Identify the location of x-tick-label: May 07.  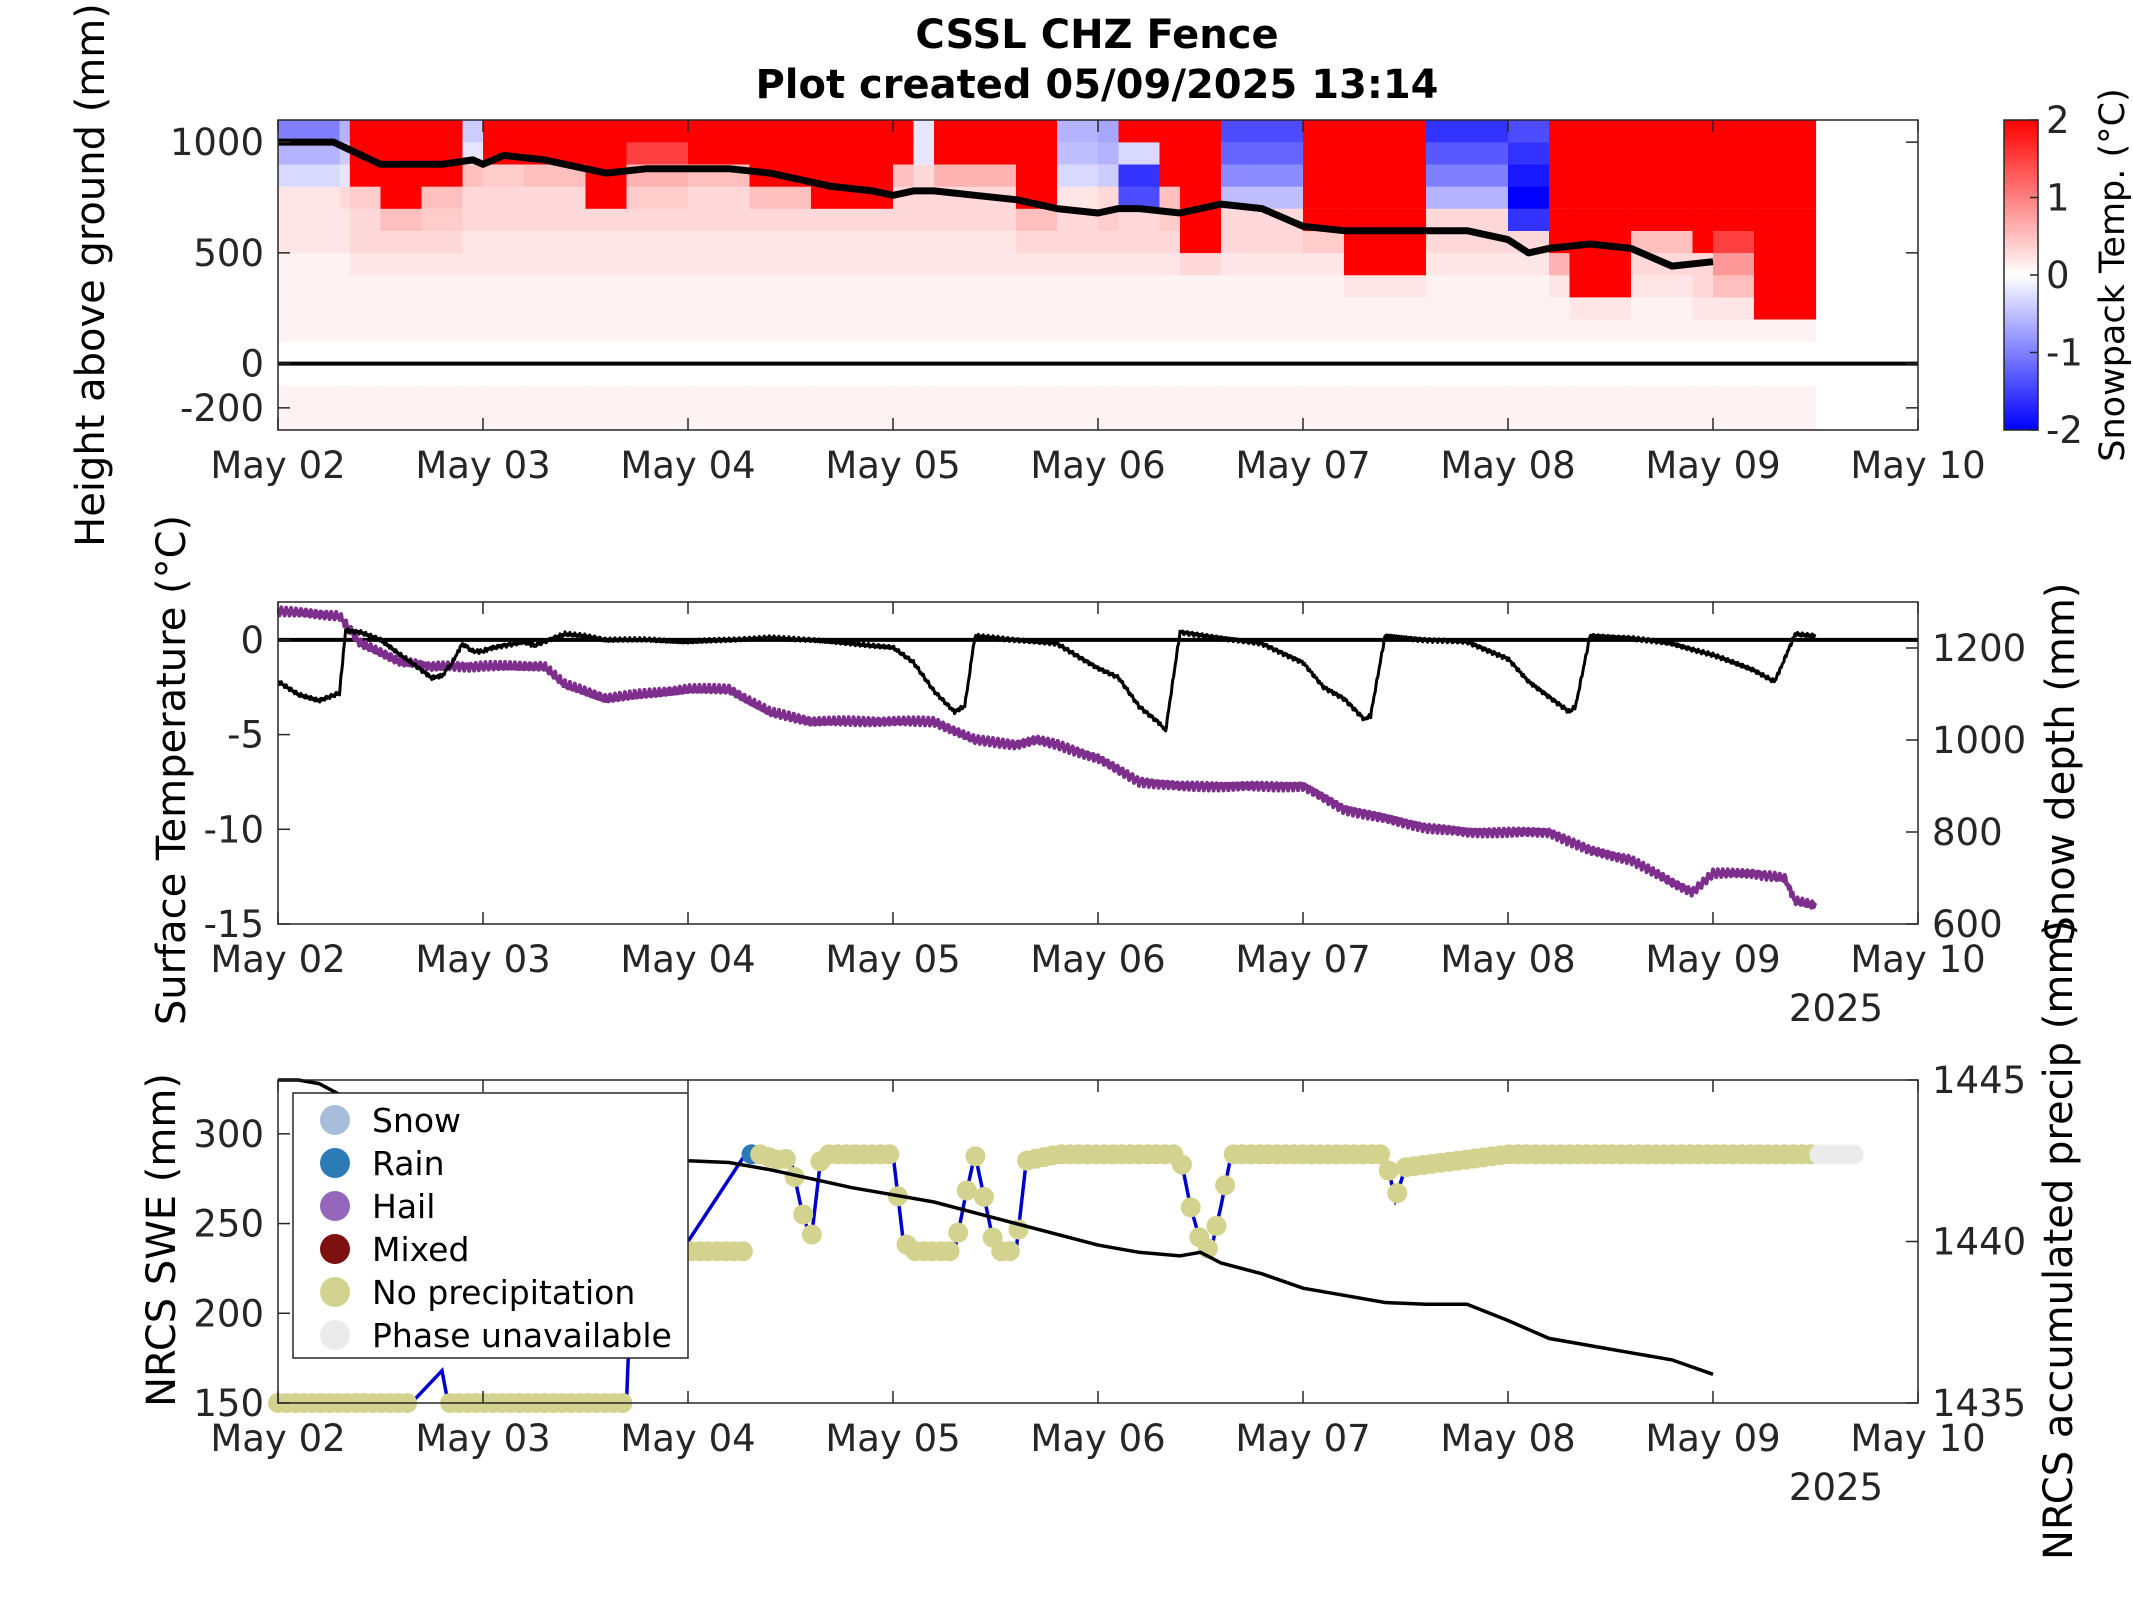
(1302, 959).